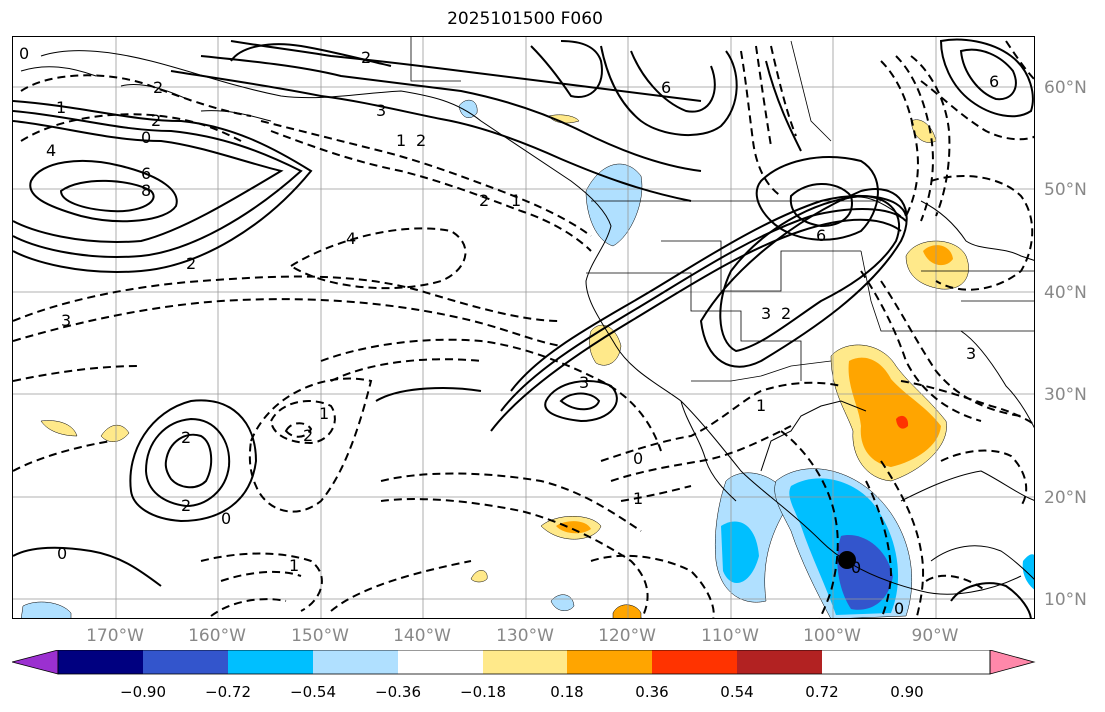  I want to click on lat-label: 60°N, so click(1065, 88).